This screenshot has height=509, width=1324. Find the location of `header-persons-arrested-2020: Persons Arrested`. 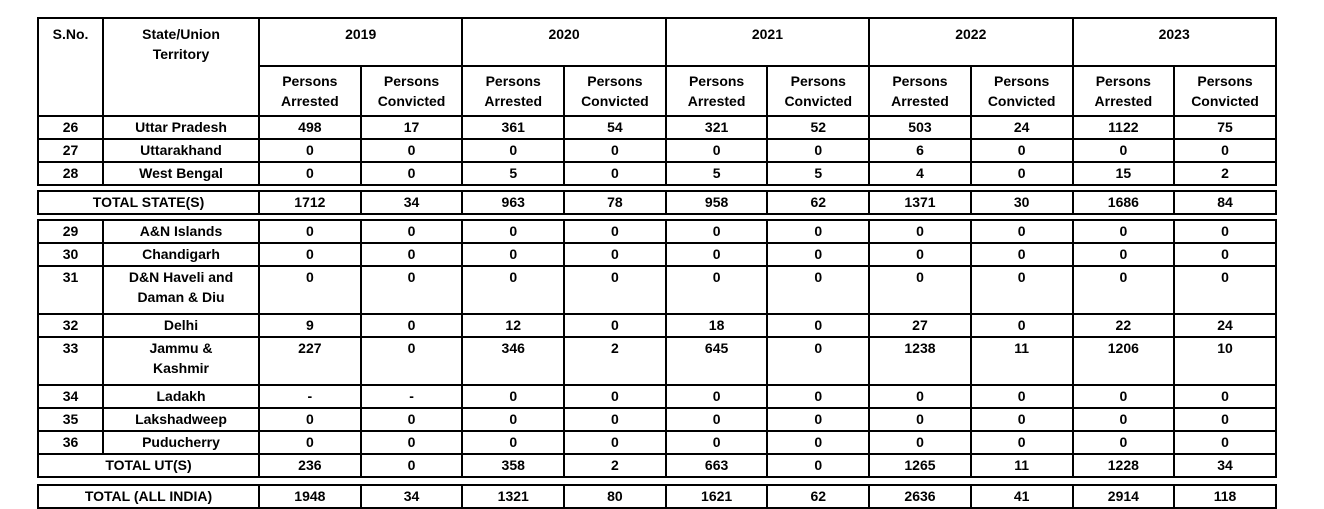

header-persons-arrested-2020: Persons Arrested is located at coordinates (513, 91).